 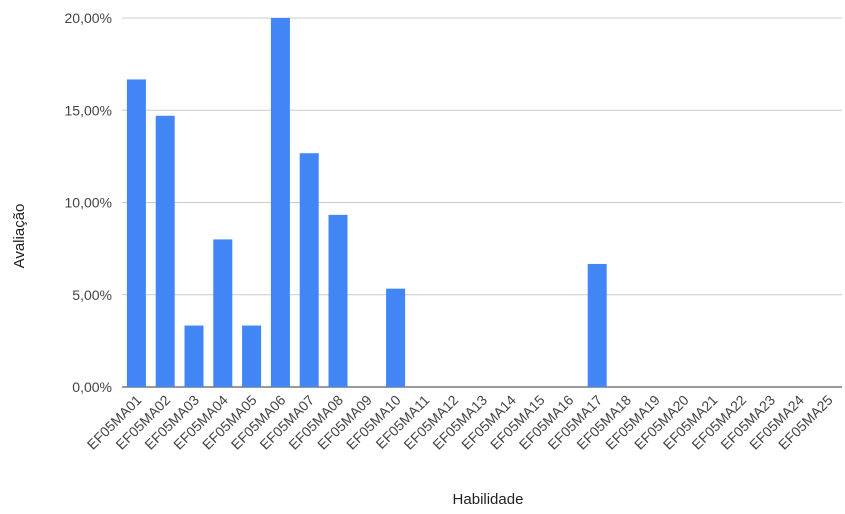 I want to click on y-tick-label: 15,00%, so click(x=88, y=110).